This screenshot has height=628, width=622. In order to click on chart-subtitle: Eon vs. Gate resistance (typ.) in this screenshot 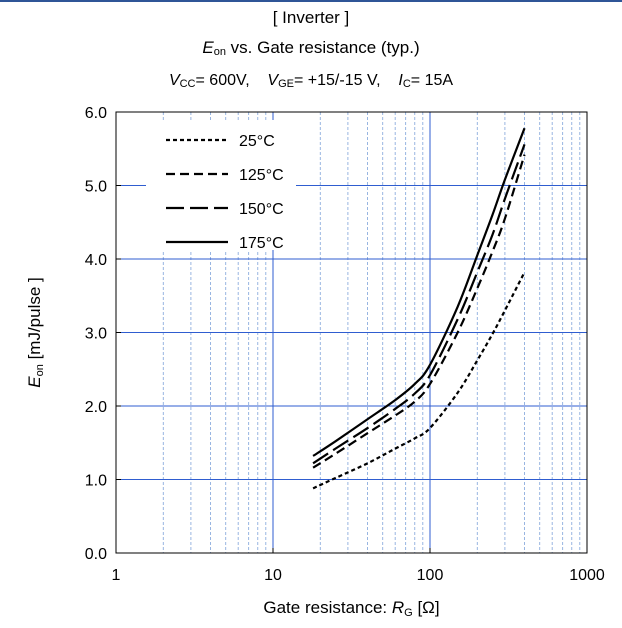, I will do `click(311, 48)`.